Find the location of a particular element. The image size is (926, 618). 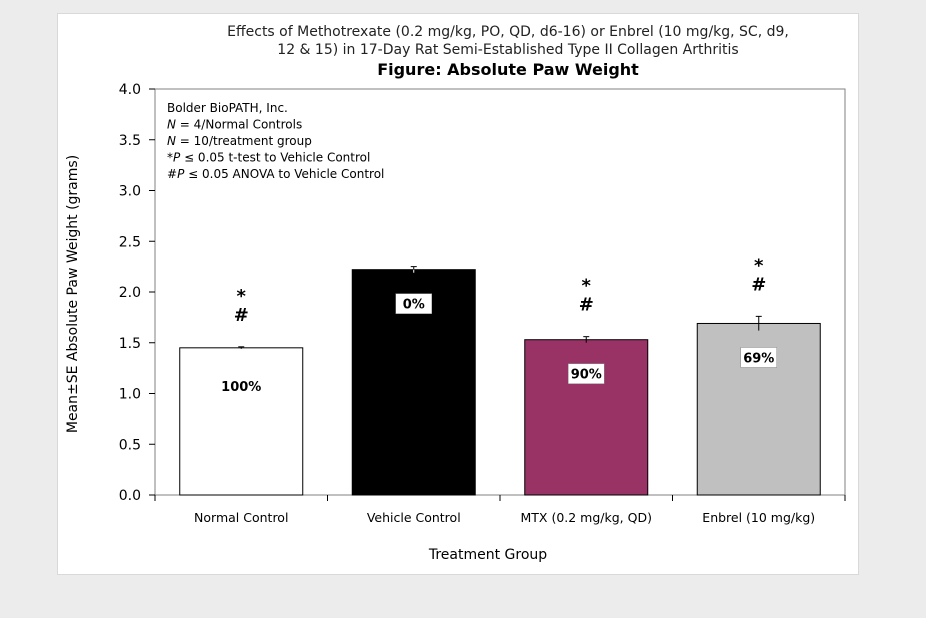

y-tick-label: 0.0 is located at coordinates (130, 496).